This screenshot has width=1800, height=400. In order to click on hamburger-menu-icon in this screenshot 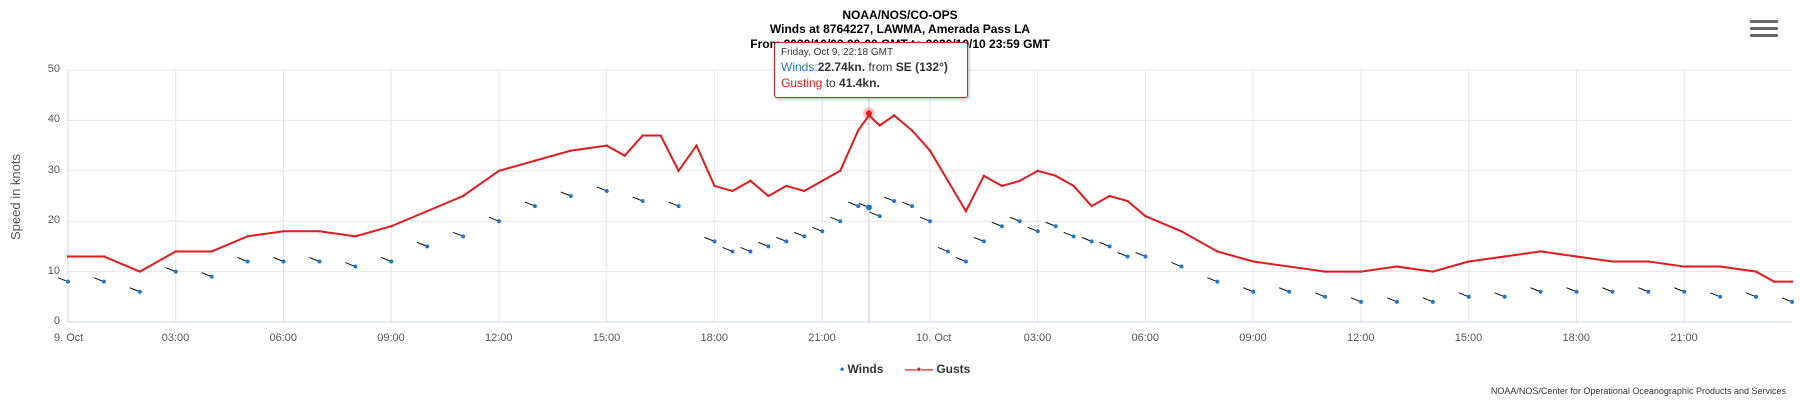, I will do `click(1764, 30)`.